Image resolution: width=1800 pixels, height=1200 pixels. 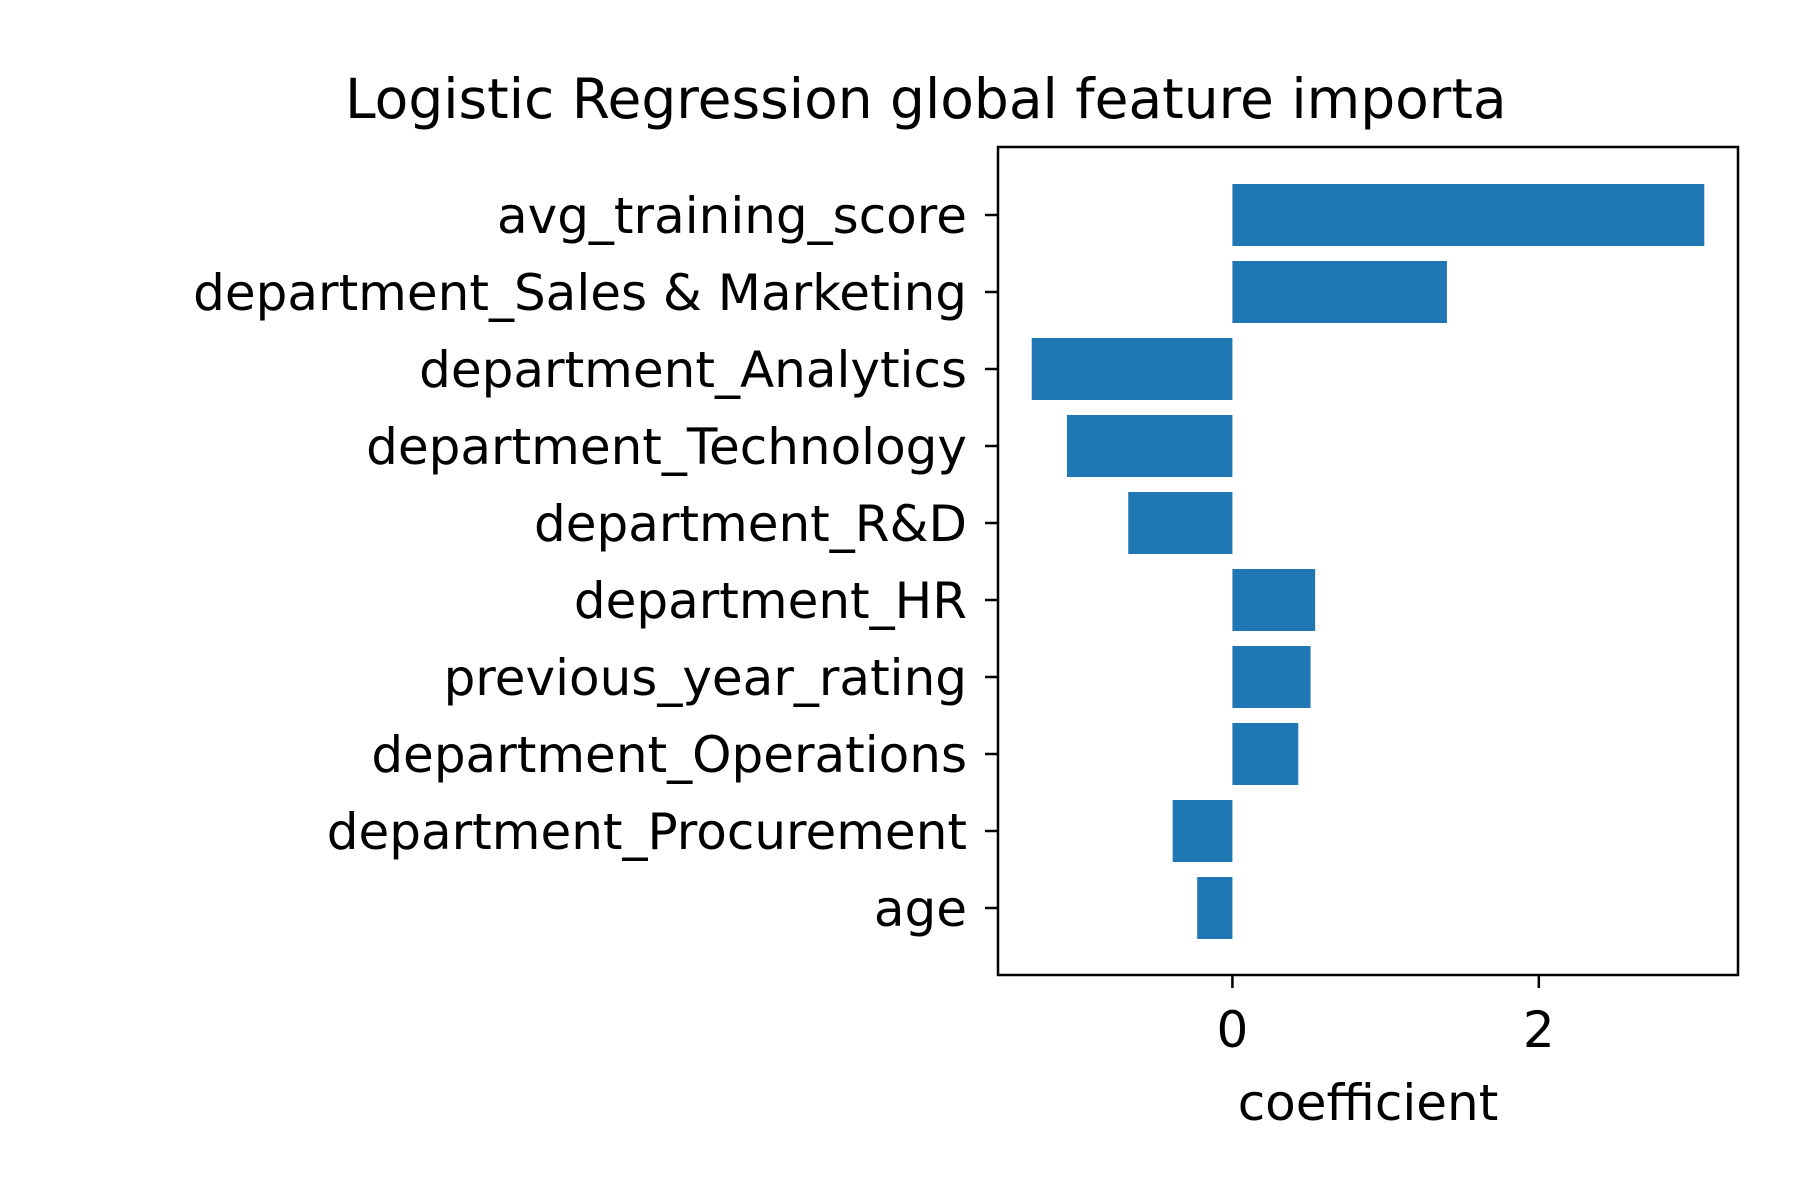 I want to click on x-axis-label: coefficient, so click(x=1368, y=1103).